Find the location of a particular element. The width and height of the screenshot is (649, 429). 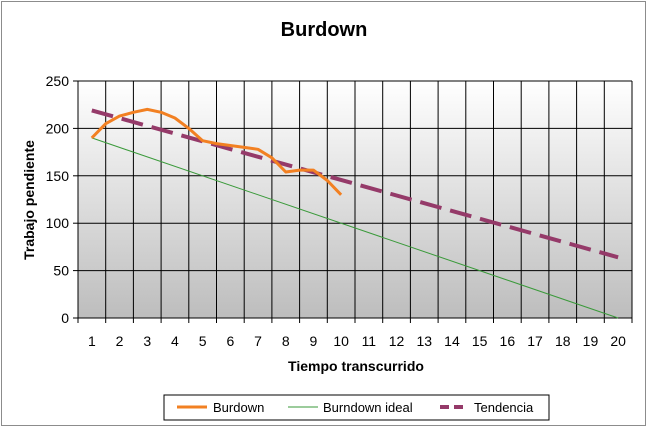

x-tick-label: 4 is located at coordinates (175, 341).